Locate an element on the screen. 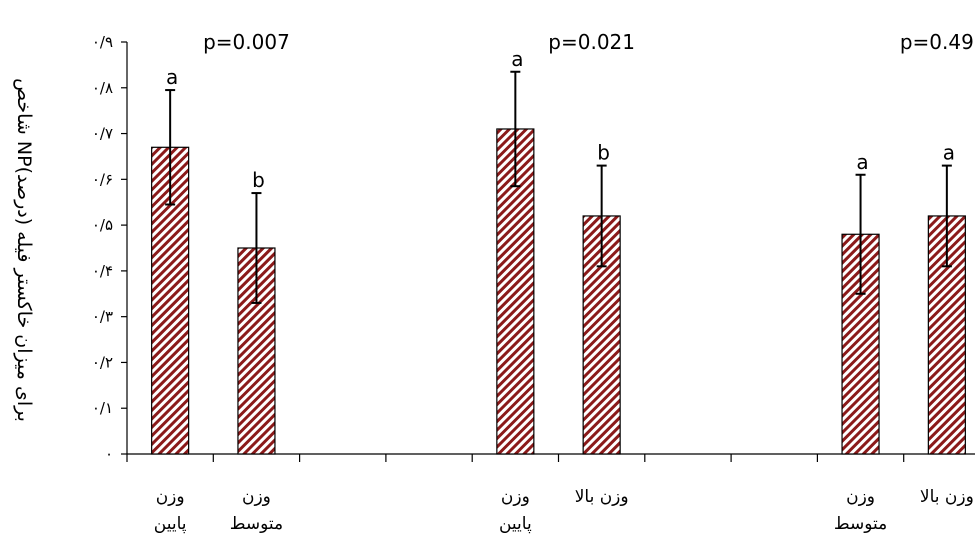 This screenshot has width=975, height=546. y-tick-label: ۰/۶ is located at coordinates (102, 179).